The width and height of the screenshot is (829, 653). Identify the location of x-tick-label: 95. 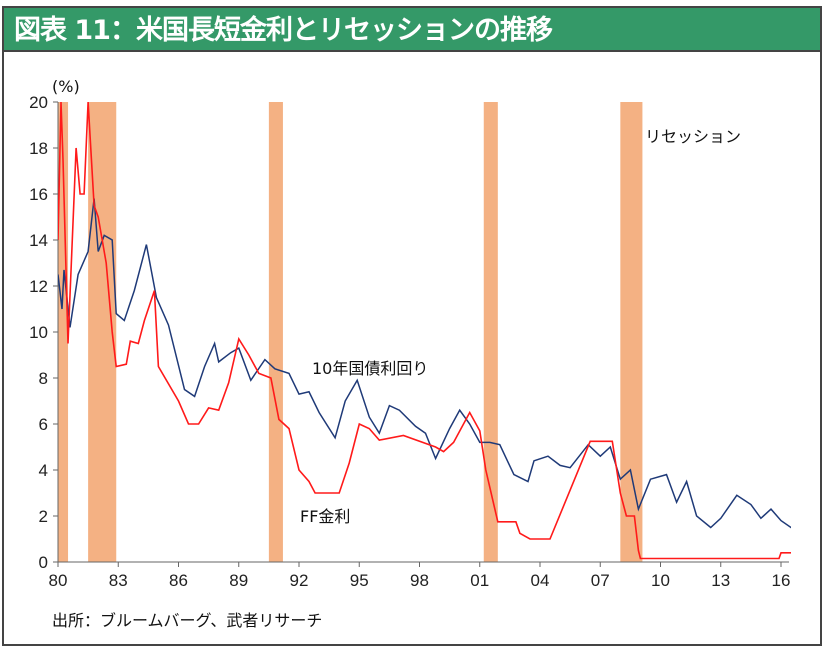
(359, 580).